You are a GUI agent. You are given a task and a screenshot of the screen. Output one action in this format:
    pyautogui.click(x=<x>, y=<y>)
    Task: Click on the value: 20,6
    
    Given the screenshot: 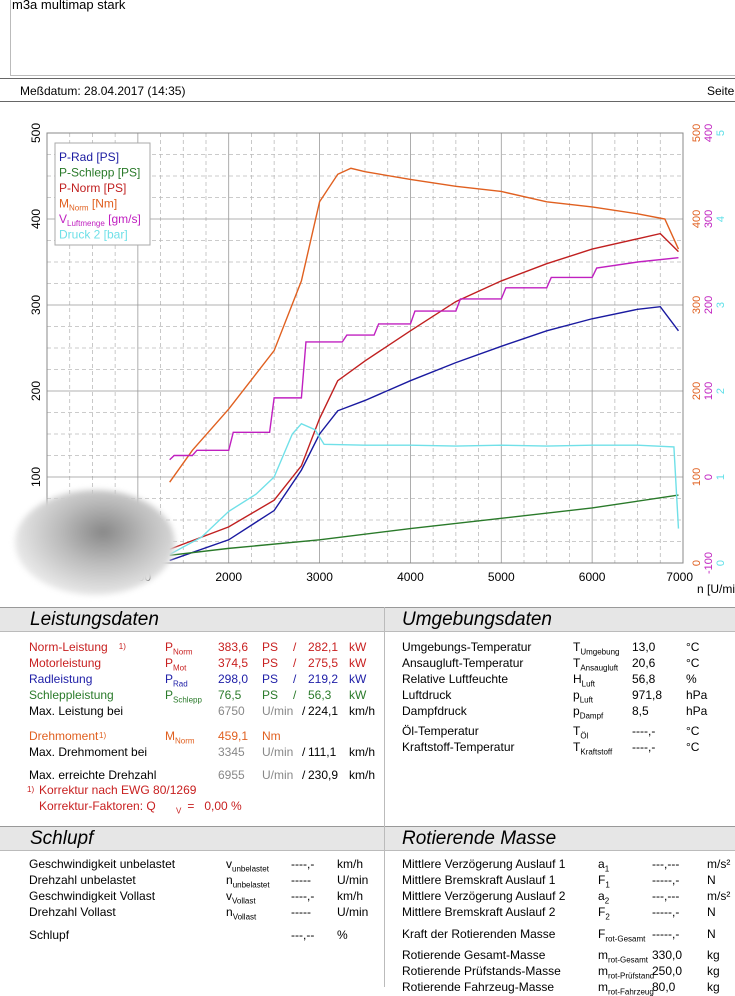 What is the action you would take?
    pyautogui.click(x=644, y=663)
    